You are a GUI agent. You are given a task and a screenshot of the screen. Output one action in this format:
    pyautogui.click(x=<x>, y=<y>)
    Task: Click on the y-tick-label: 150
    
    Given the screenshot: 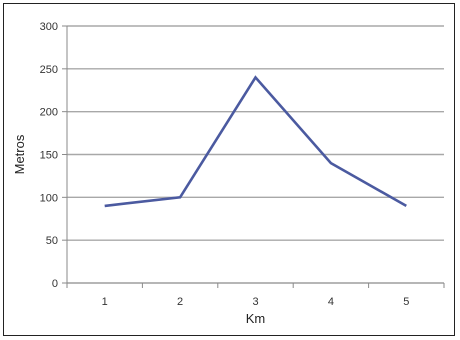 What is the action you would take?
    pyautogui.click(x=49, y=156)
    